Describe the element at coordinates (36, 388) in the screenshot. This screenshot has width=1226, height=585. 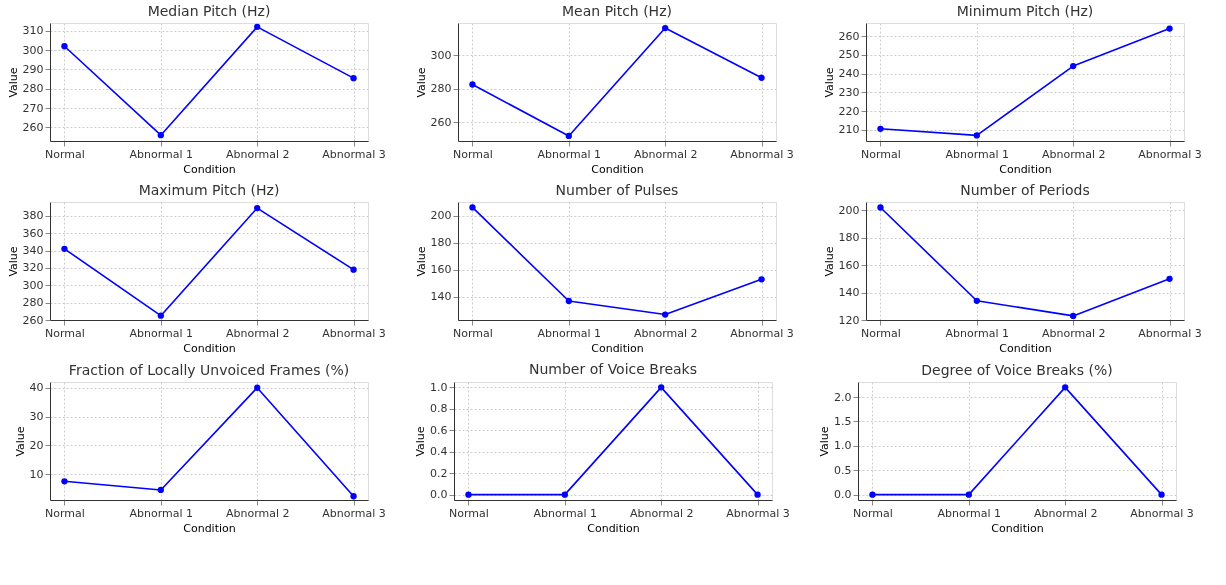
I see `y-tick-label: 40` at that location.